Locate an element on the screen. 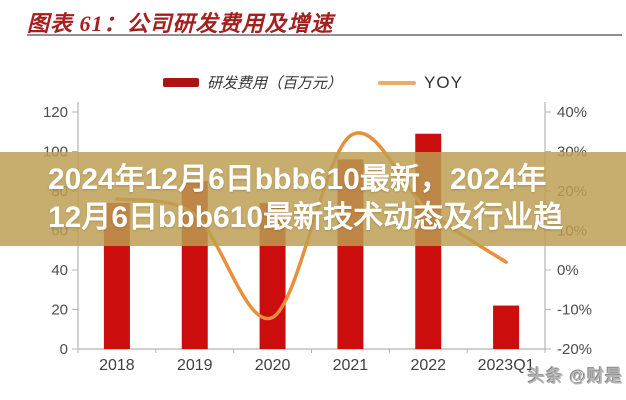 The height and width of the screenshot is (400, 626). svg-text: 2020 is located at coordinates (273, 365).